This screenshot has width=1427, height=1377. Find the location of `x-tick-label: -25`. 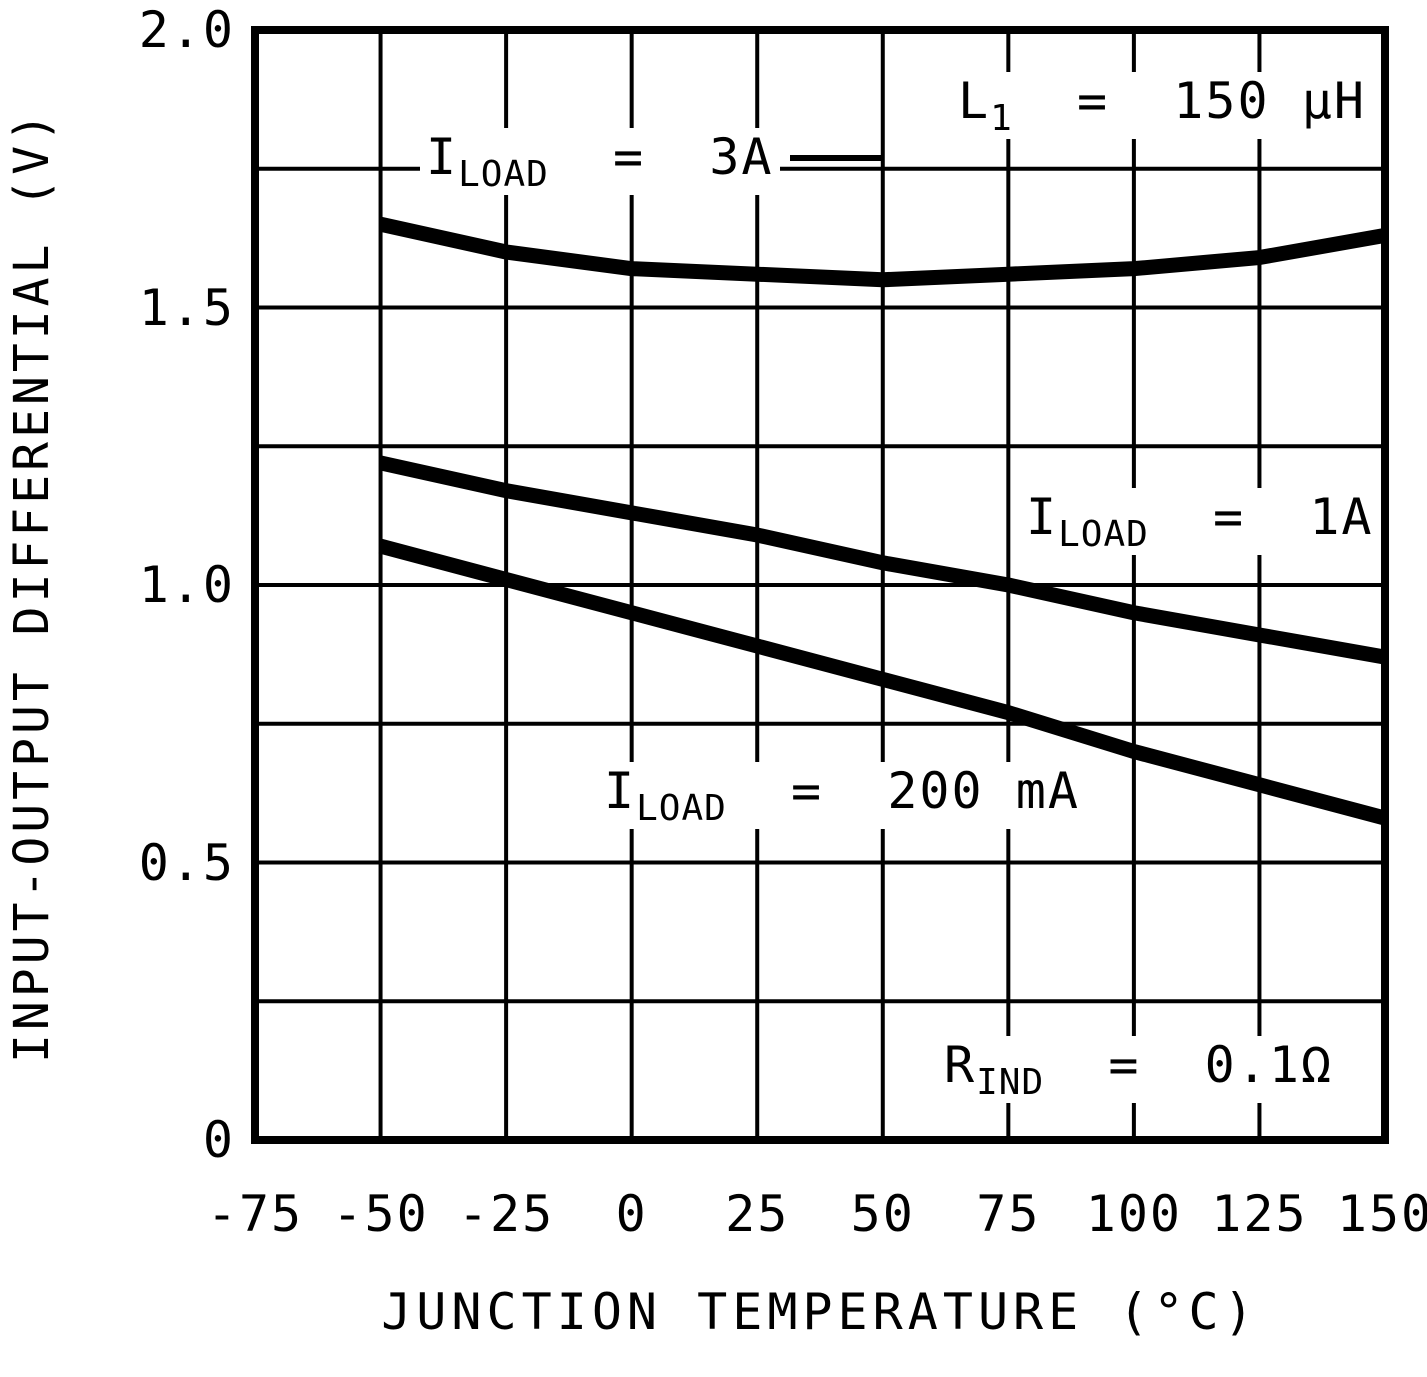

x-tick-label: -25 is located at coordinates (506, 1214).